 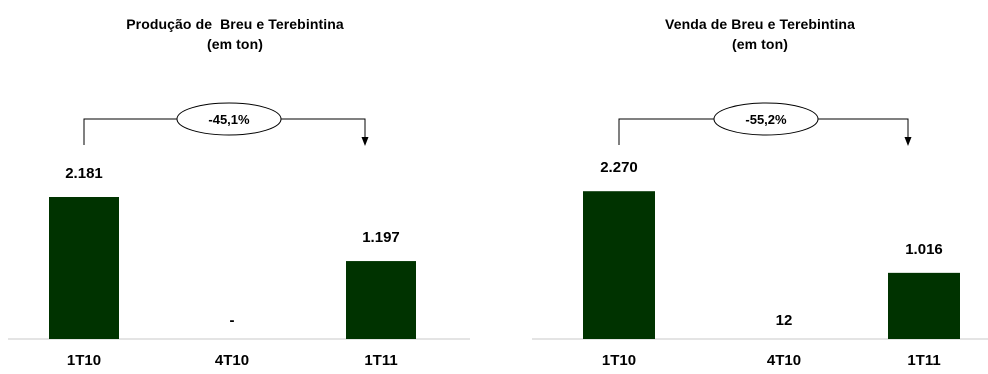 I want to click on change-percent-label: -45,1%, so click(x=229, y=119).